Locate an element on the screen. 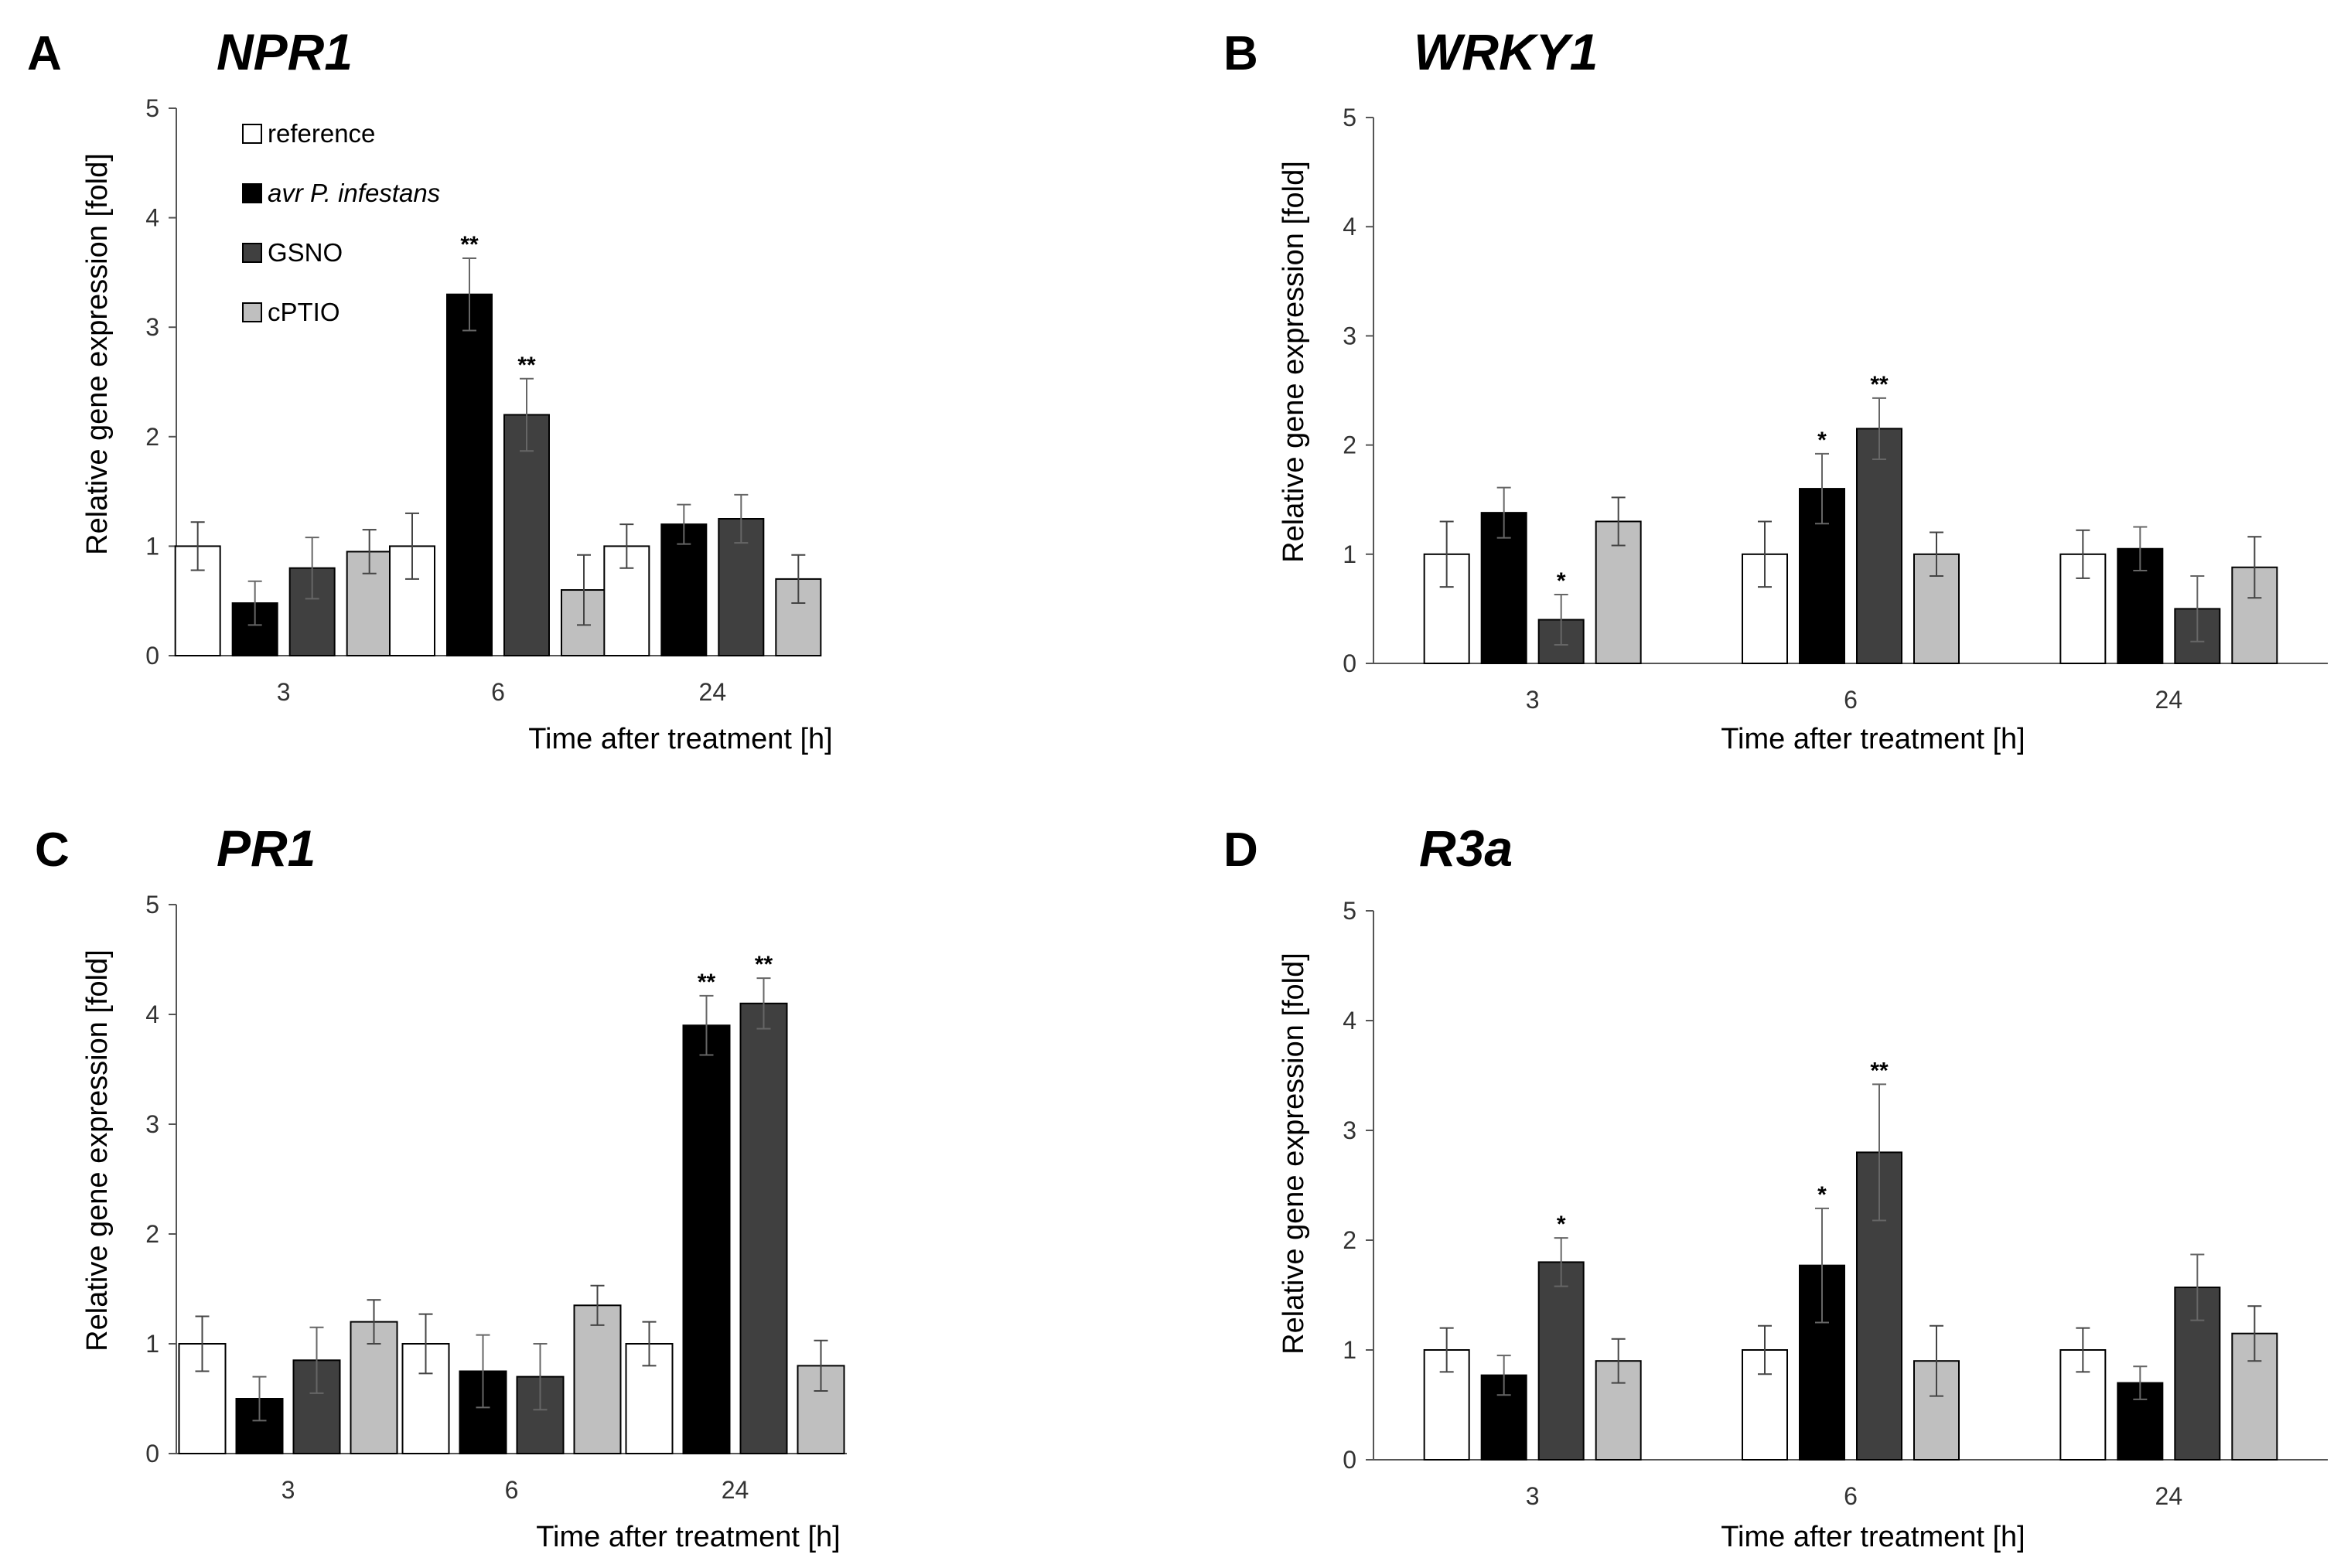  legend-label: reference is located at coordinates (321, 133).